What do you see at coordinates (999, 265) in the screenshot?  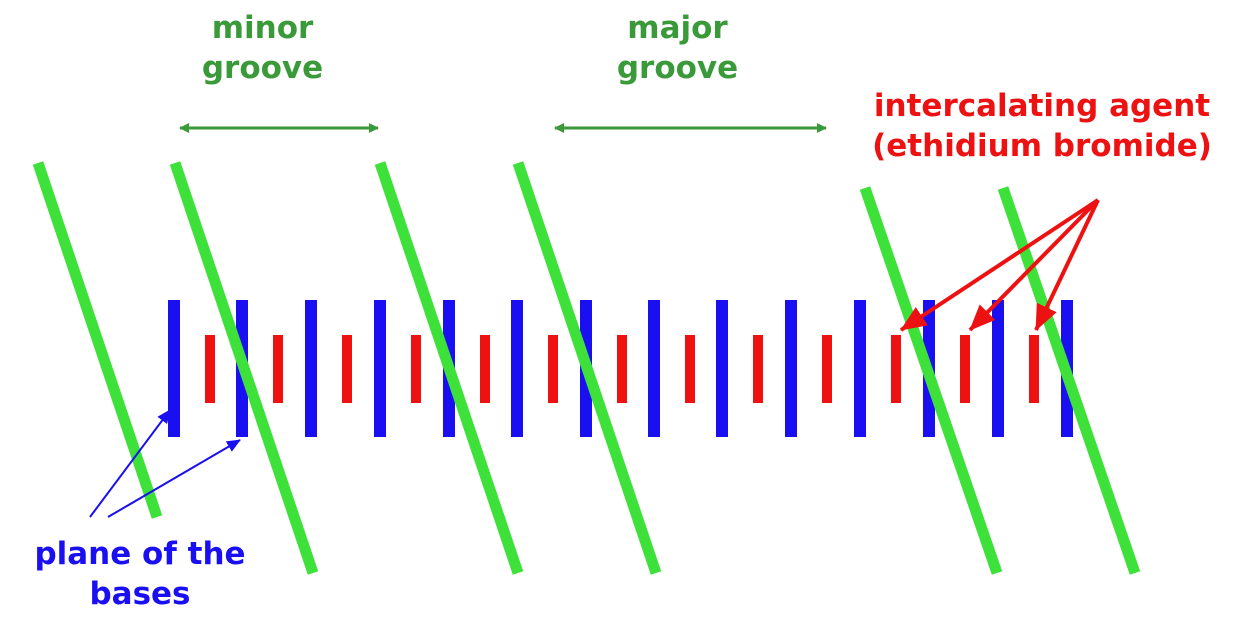 I see `intercalating-agent-arrows` at bounding box center [999, 265].